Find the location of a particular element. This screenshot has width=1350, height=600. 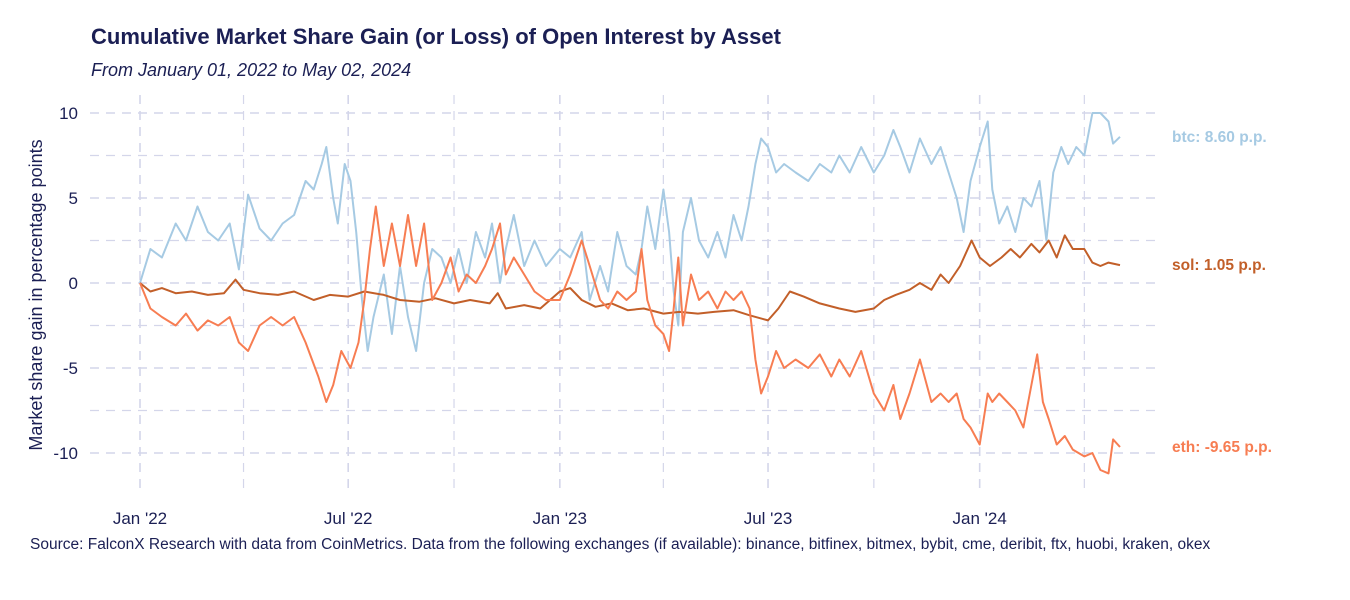

y-tick-label: 0 is located at coordinates (73, 283).